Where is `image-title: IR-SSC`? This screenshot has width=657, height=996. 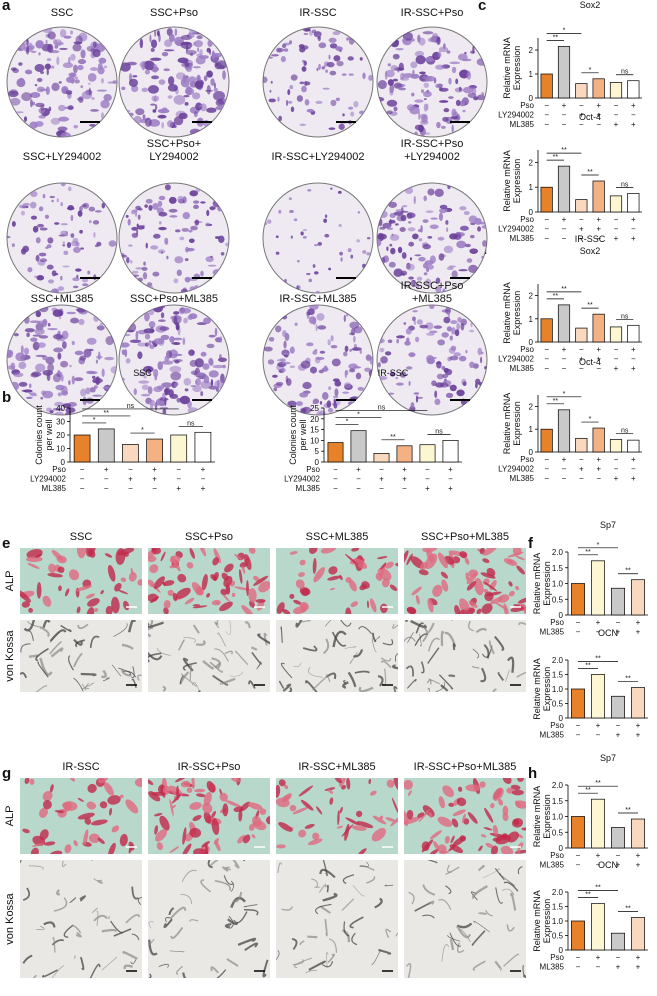 image-title: IR-SSC is located at coordinates (317, 13).